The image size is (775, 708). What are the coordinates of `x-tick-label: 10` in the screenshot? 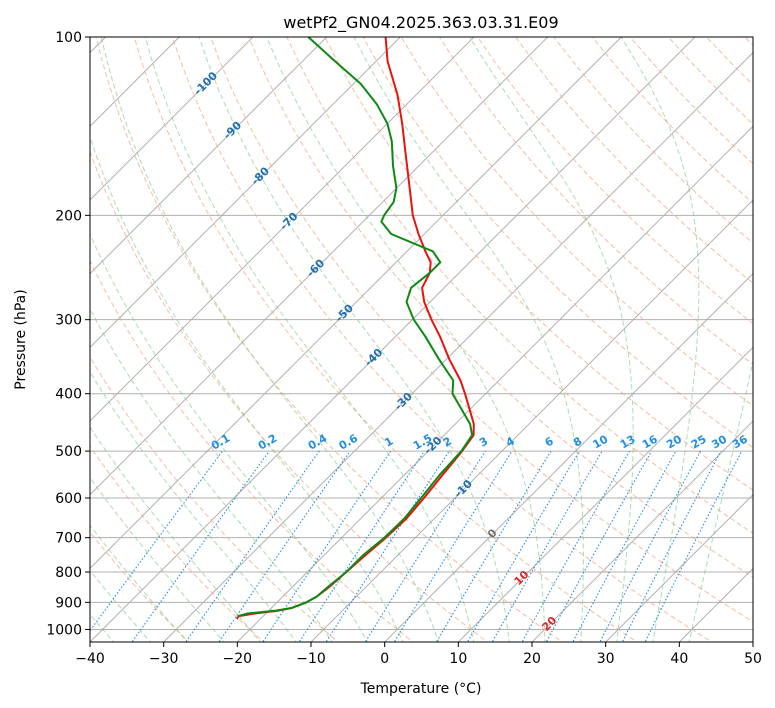 It's located at (458, 659).